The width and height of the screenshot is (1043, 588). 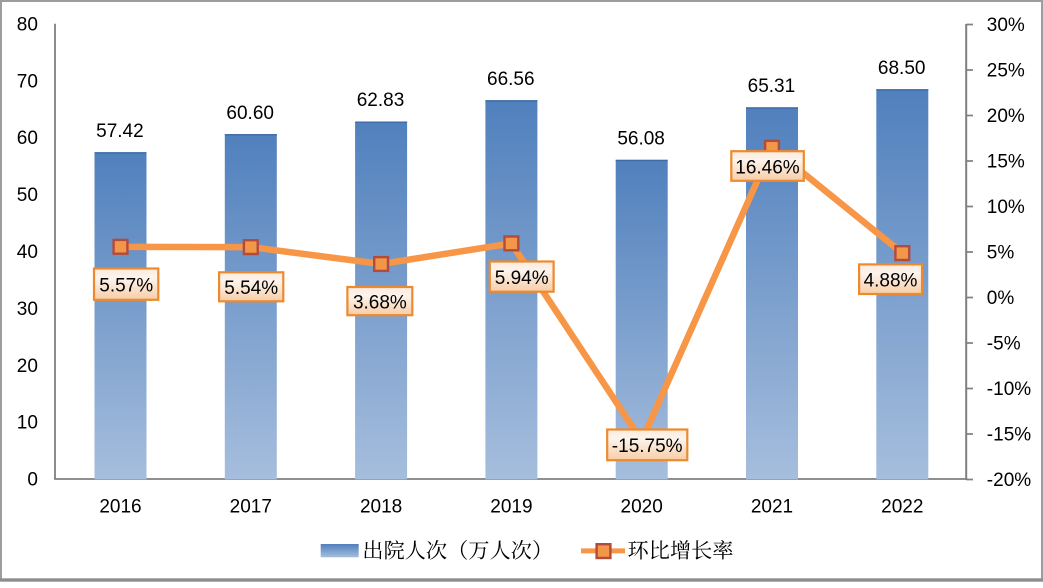 I want to click on svg-text: 60, so click(x=27, y=138).